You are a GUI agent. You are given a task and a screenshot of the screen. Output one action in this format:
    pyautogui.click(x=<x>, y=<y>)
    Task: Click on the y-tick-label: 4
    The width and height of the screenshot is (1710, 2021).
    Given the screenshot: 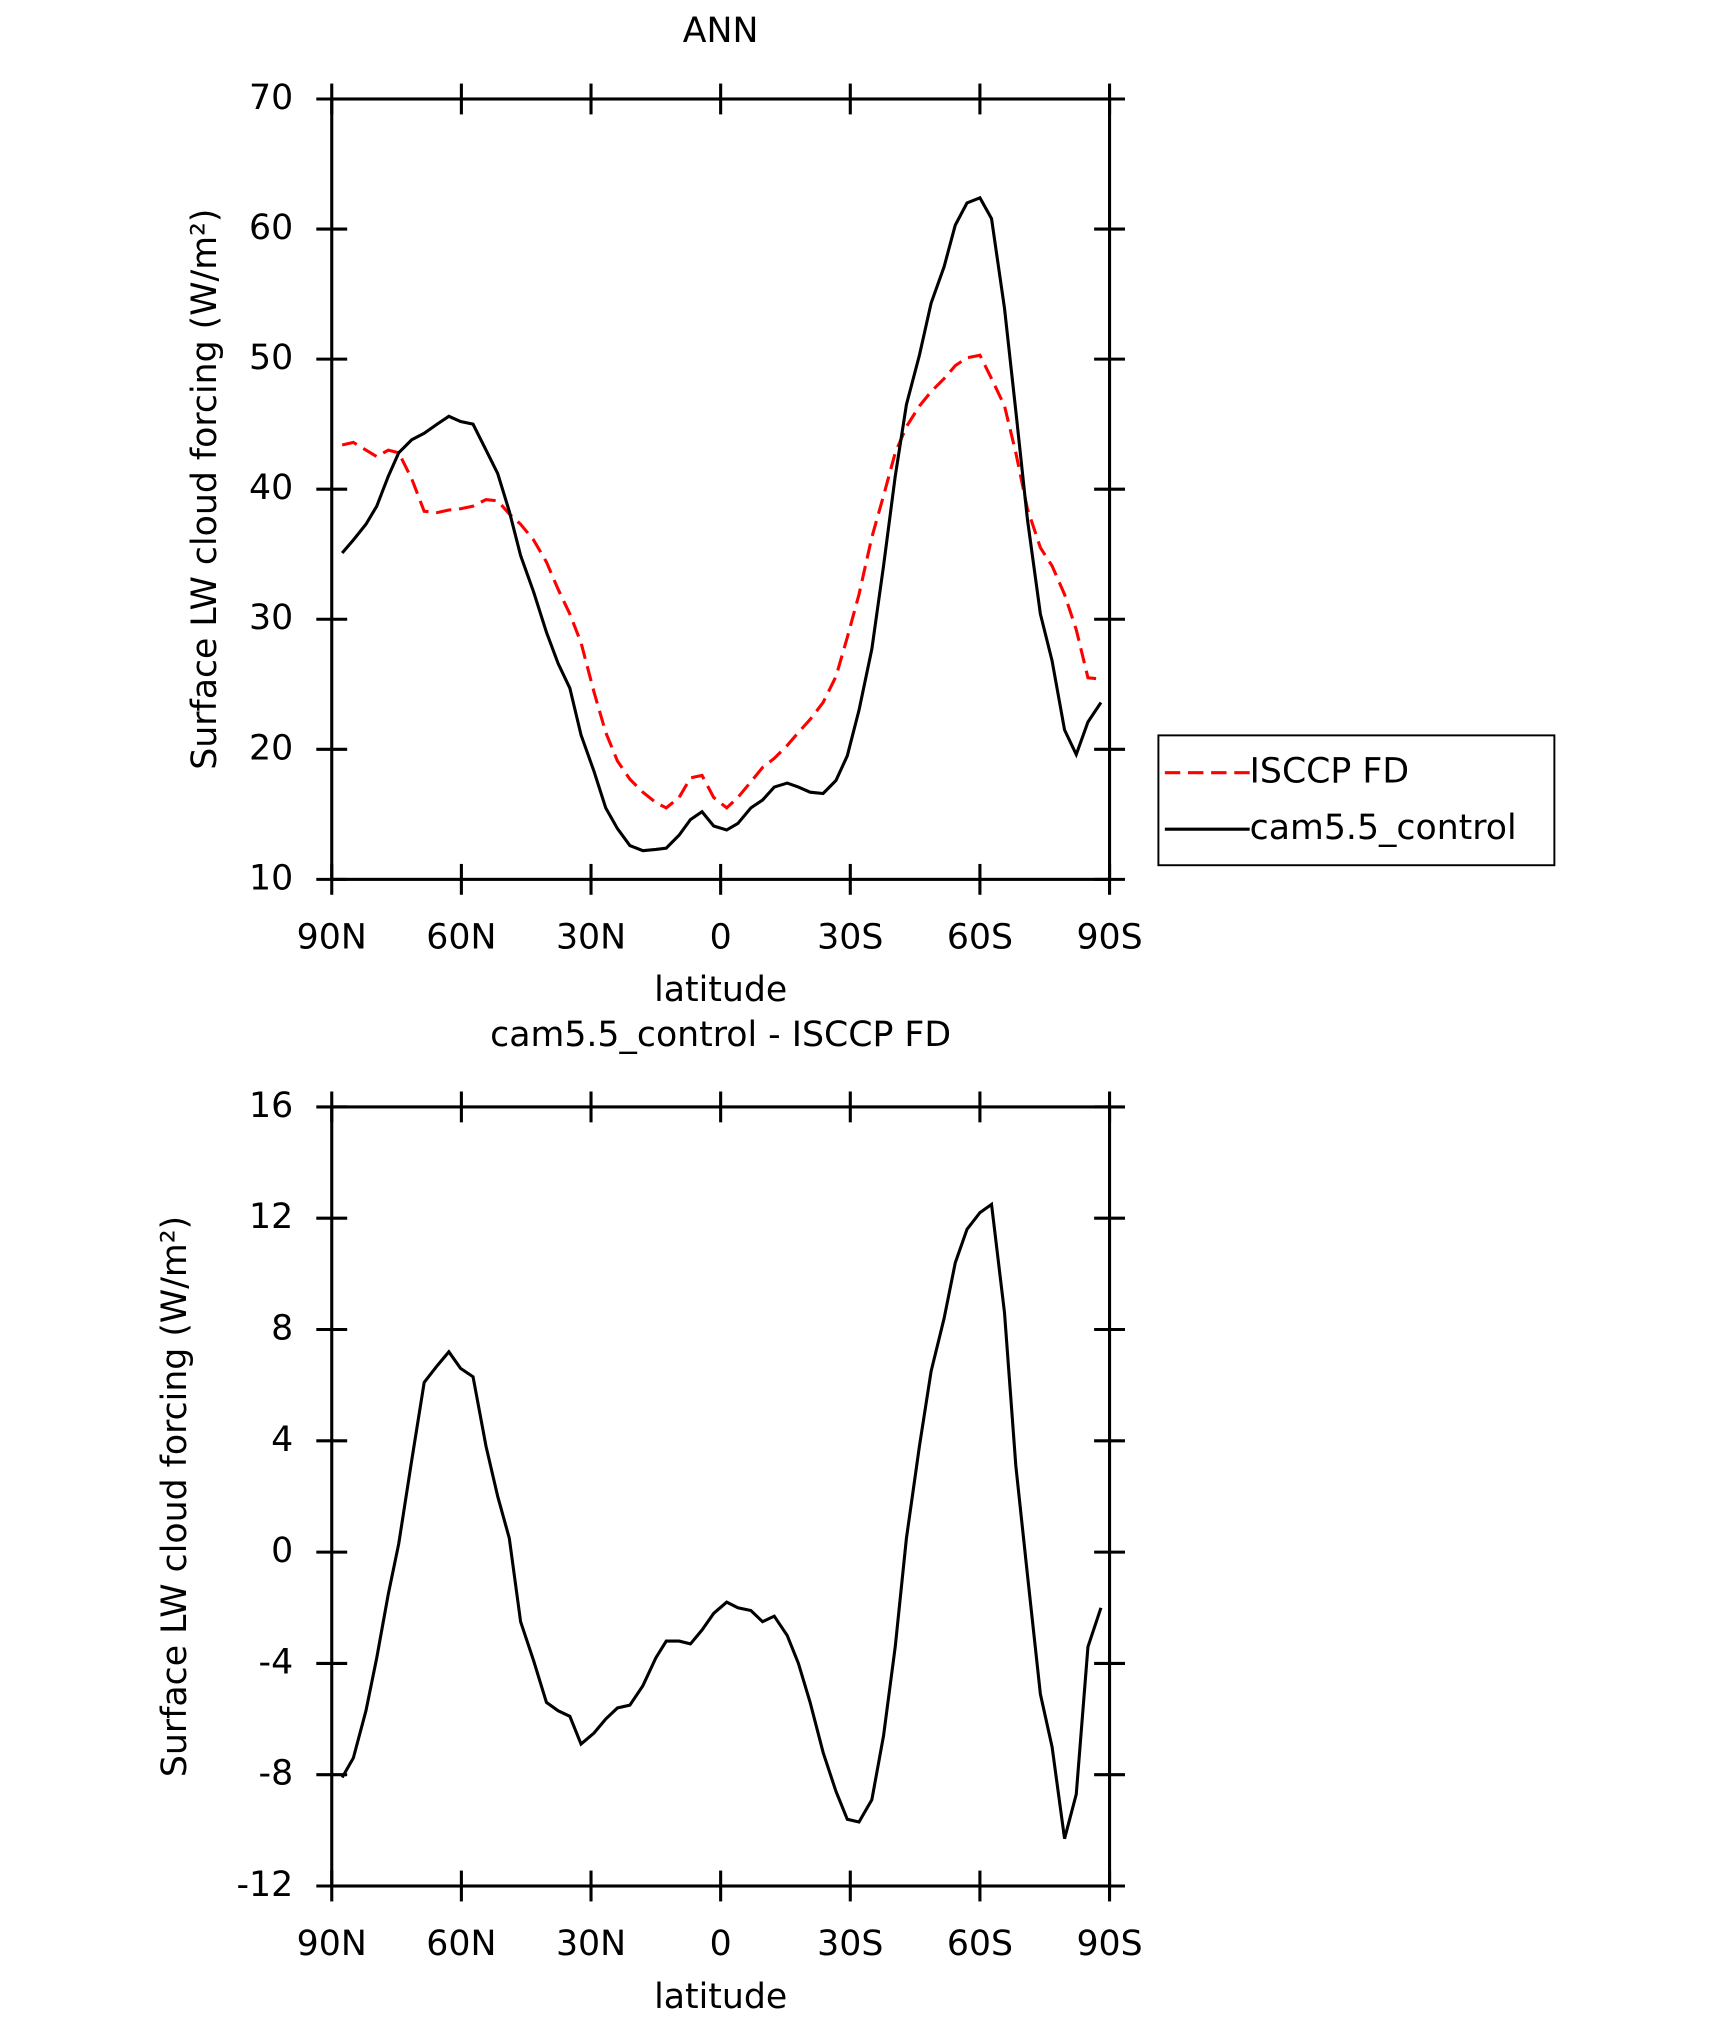 What is the action you would take?
    pyautogui.click(x=282, y=1440)
    